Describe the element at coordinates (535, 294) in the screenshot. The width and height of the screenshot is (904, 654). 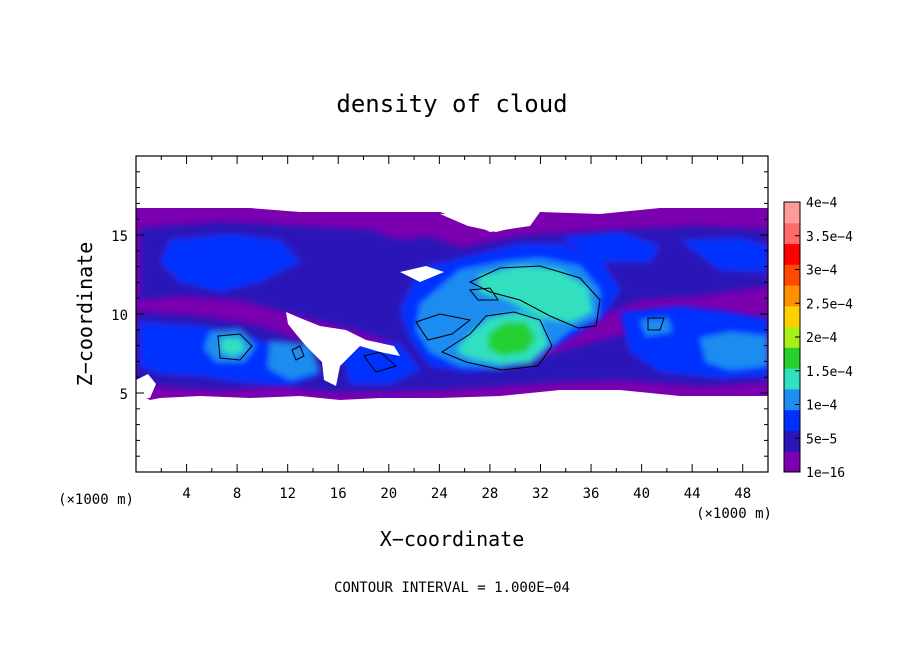
I see `region-cyan` at that location.